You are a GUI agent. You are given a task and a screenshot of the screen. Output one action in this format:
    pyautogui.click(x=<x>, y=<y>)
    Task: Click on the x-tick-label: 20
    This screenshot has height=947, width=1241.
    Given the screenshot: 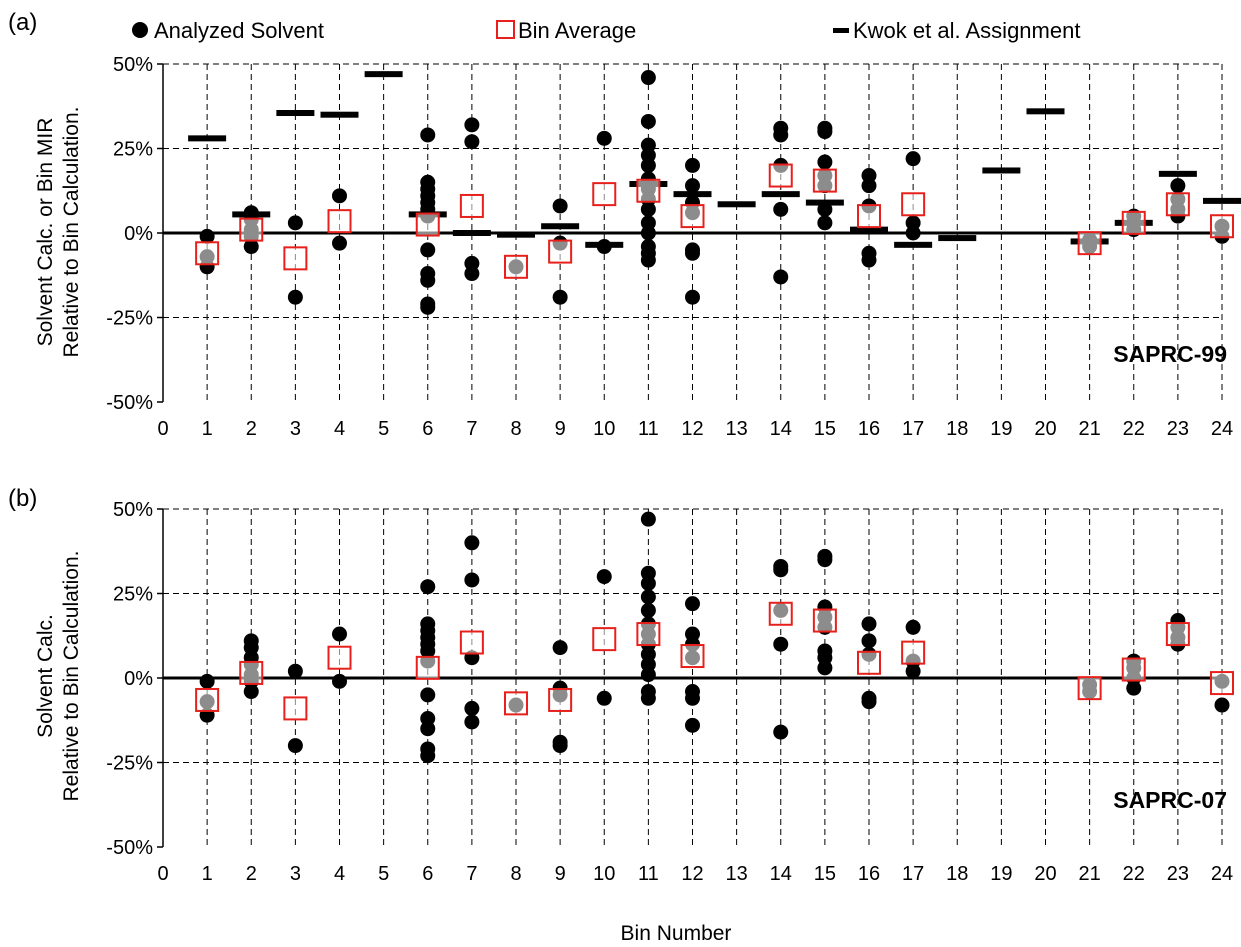 What is the action you would take?
    pyautogui.click(x=1045, y=874)
    